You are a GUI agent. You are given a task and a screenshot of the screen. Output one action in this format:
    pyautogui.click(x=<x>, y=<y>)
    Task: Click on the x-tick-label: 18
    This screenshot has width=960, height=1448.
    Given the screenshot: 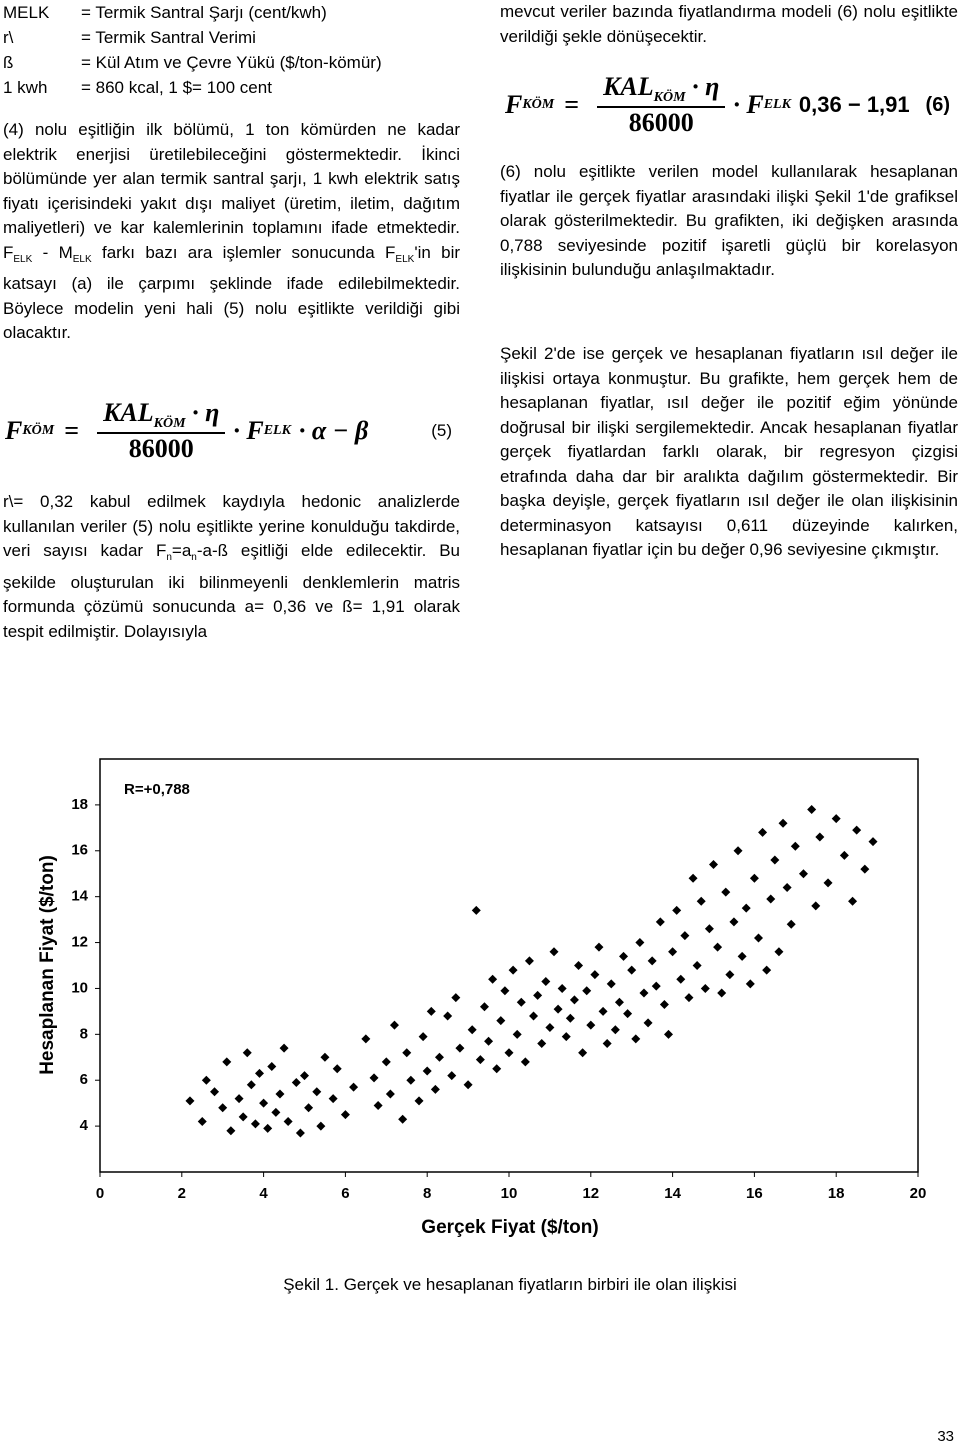 What is the action you would take?
    pyautogui.click(x=836, y=1193)
    